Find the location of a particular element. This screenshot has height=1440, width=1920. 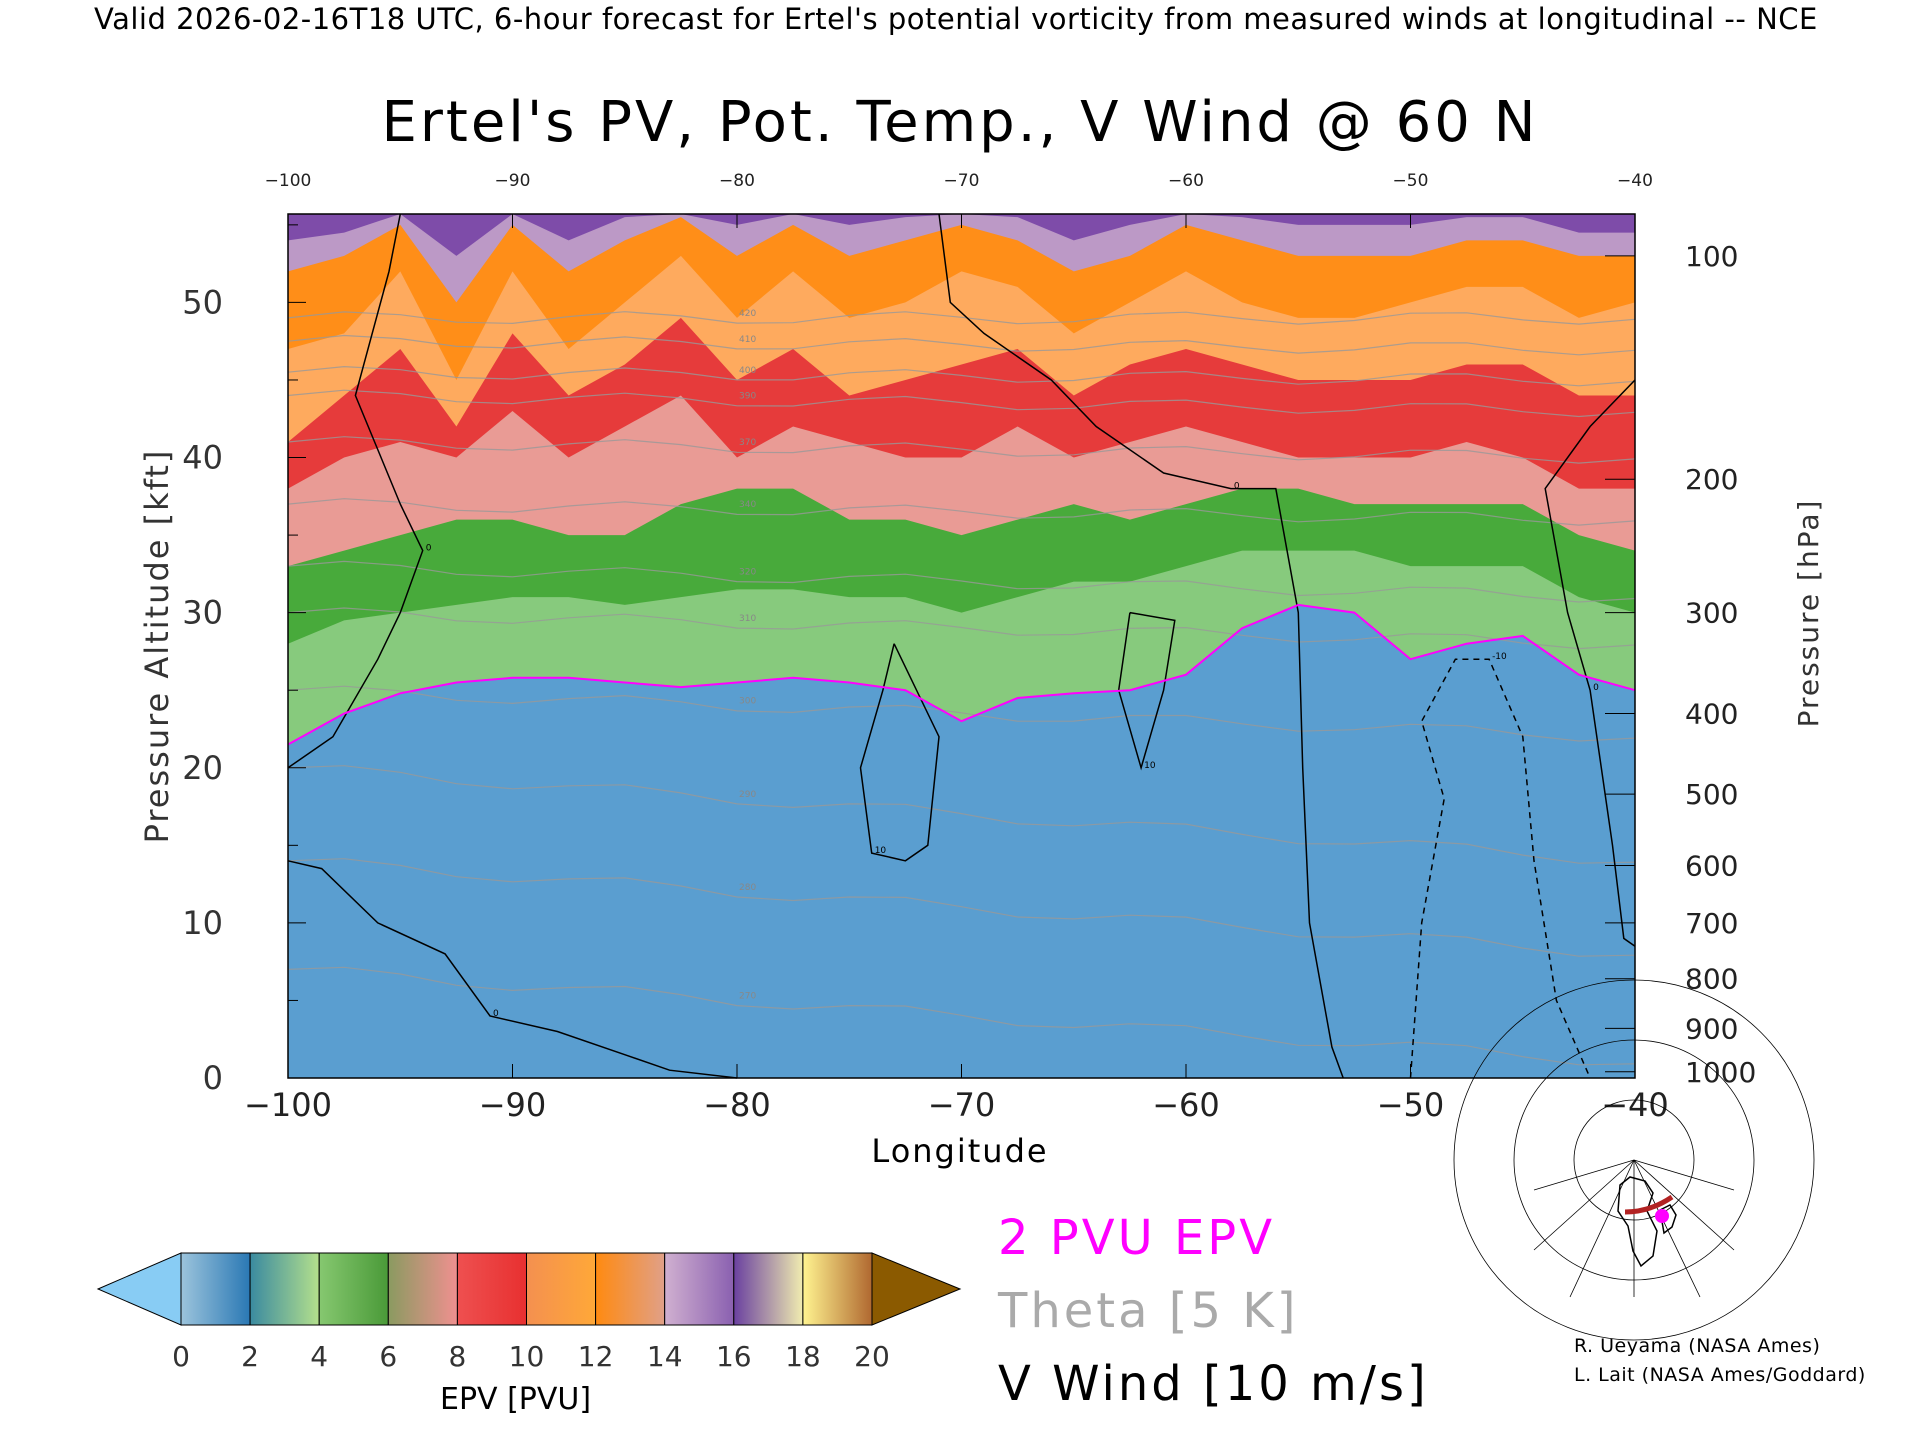

colorbar-tick-label: 12 is located at coordinates (596, 1356).